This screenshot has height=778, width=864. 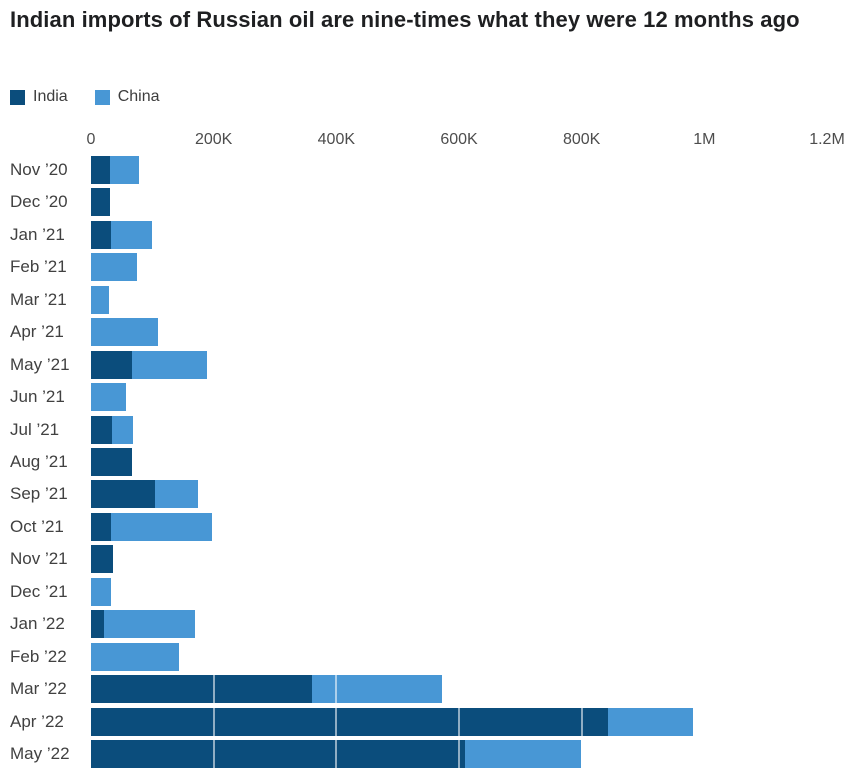 I want to click on chart-row: Mar ’21, so click(x=432, y=299).